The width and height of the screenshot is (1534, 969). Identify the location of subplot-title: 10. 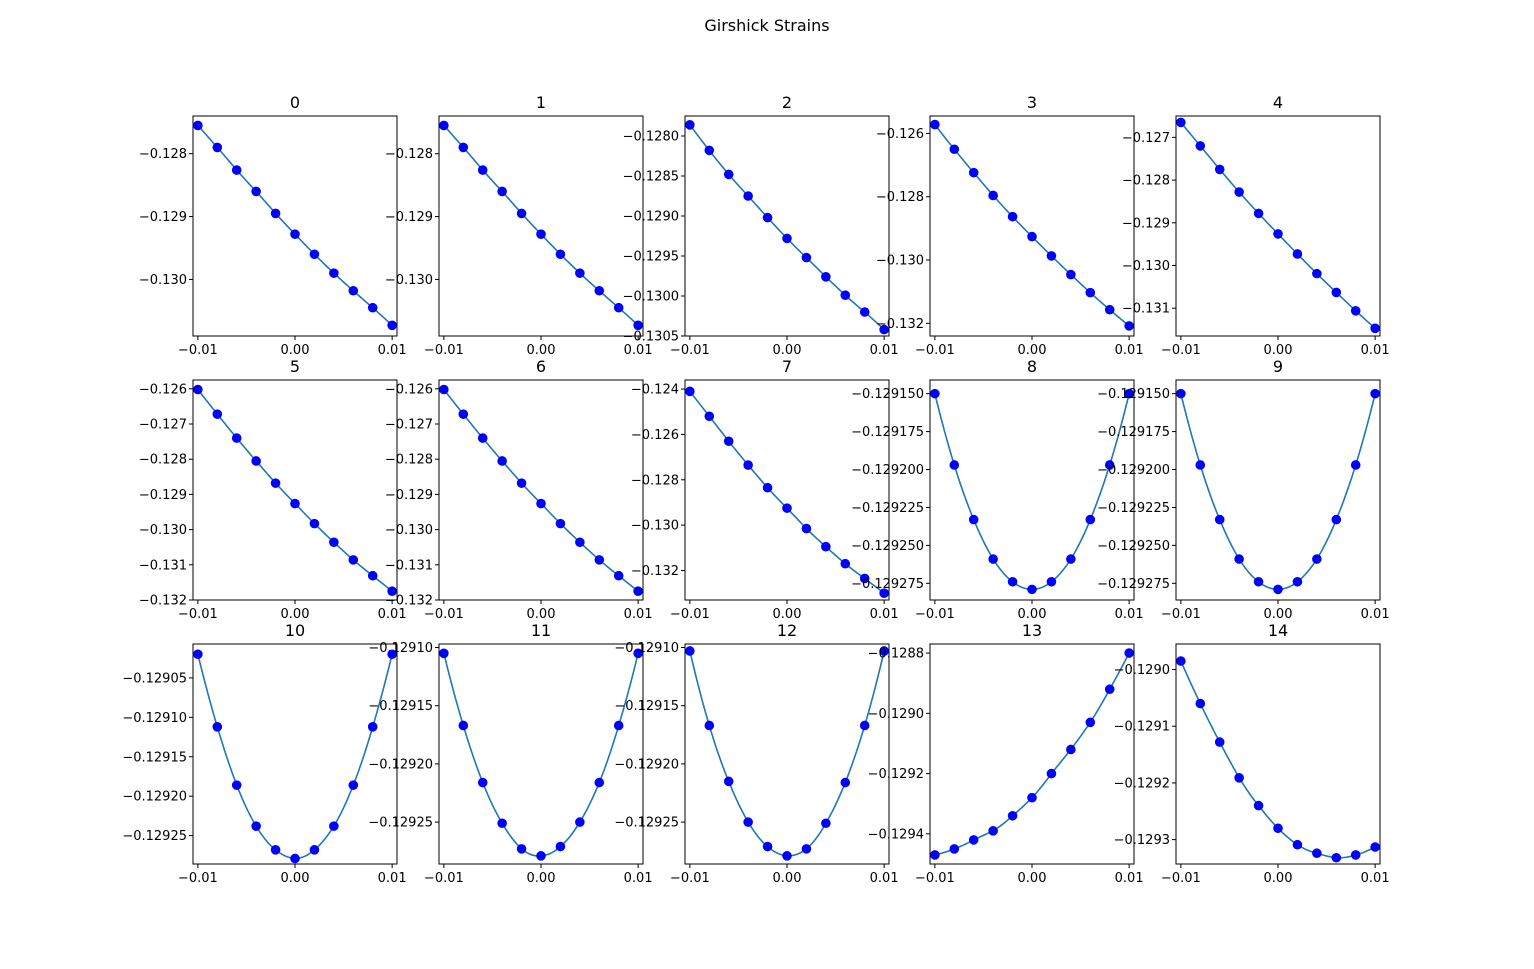
(295, 630).